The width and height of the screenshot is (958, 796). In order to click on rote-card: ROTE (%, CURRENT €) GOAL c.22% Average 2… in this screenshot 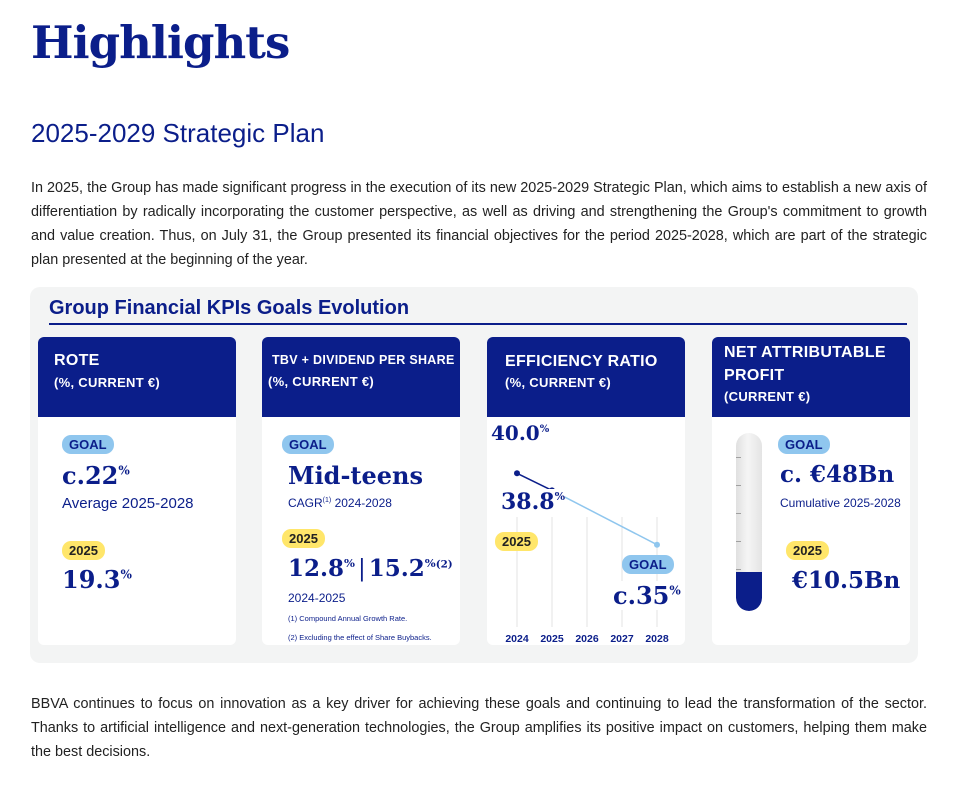, I will do `click(137, 491)`.